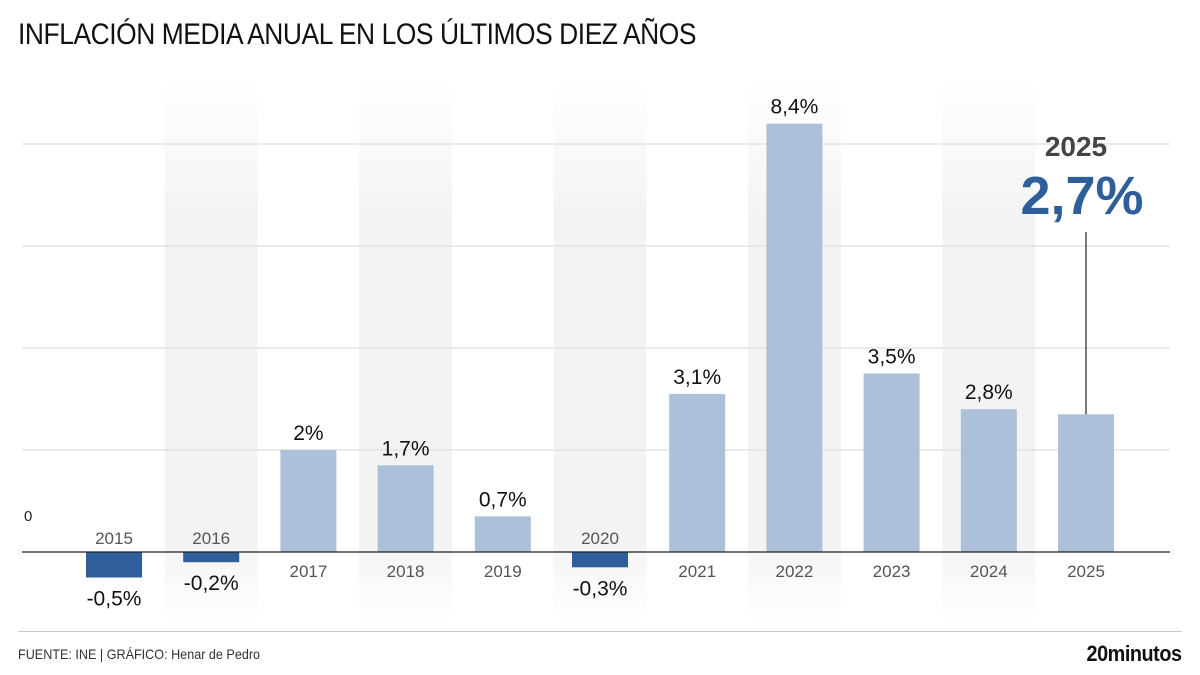 This screenshot has height=675, width=1200. I want to click on source-credit: FUENTE: INE | GRÁFICO: Henar de Pedro, so click(139, 654).